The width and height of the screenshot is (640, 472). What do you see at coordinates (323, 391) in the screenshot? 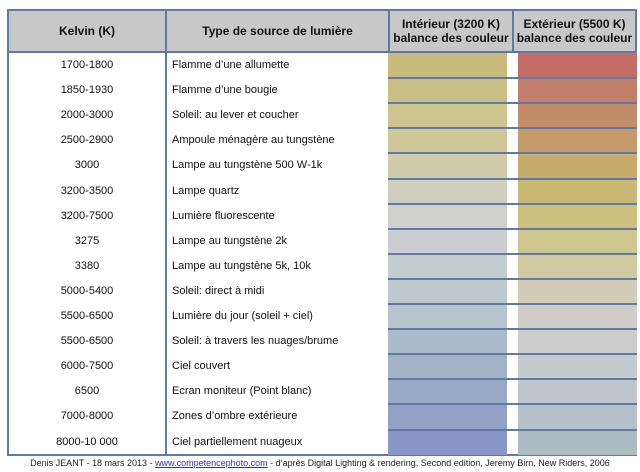
I see `table-row: 6500 Ecran moniteur (Point blanc)` at bounding box center [323, 391].